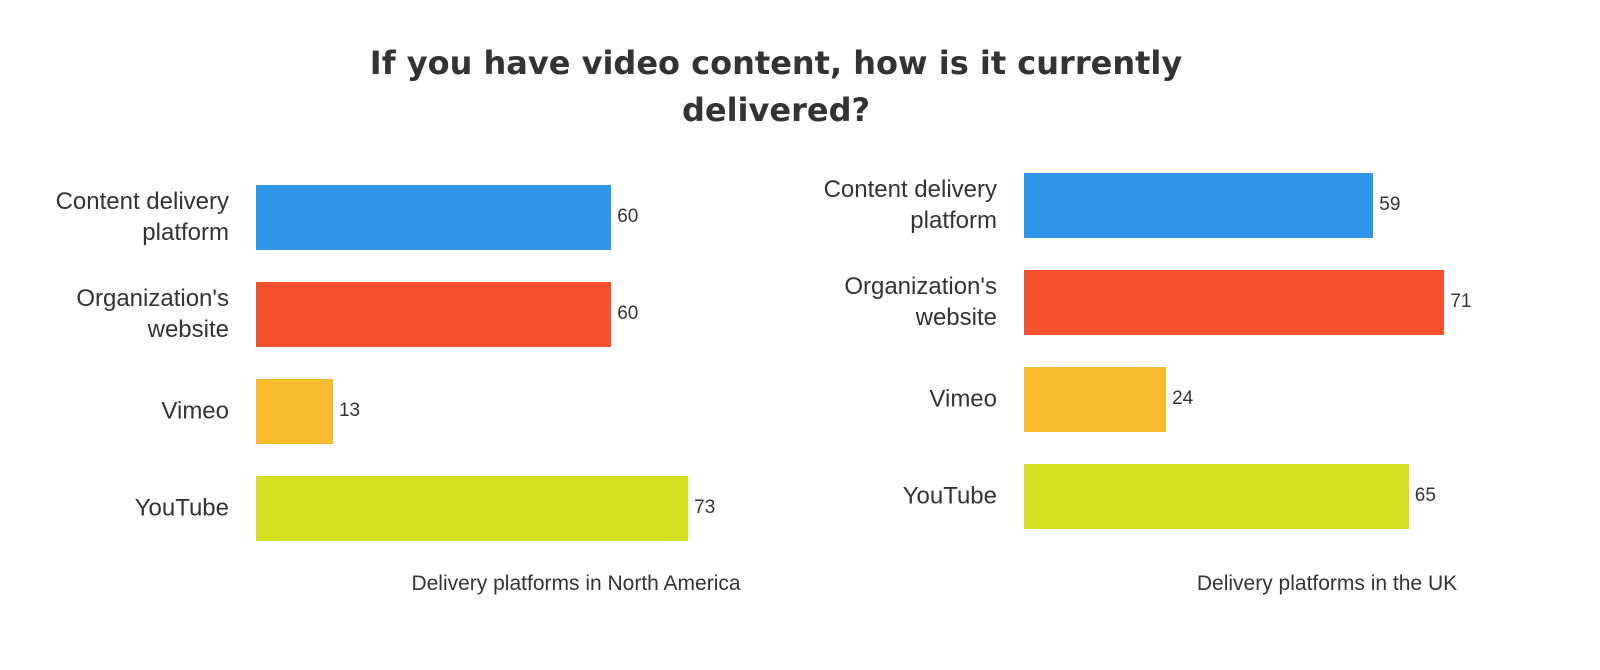 This screenshot has width=1600, height=670. I want to click on value-label: 65, so click(1425, 495).